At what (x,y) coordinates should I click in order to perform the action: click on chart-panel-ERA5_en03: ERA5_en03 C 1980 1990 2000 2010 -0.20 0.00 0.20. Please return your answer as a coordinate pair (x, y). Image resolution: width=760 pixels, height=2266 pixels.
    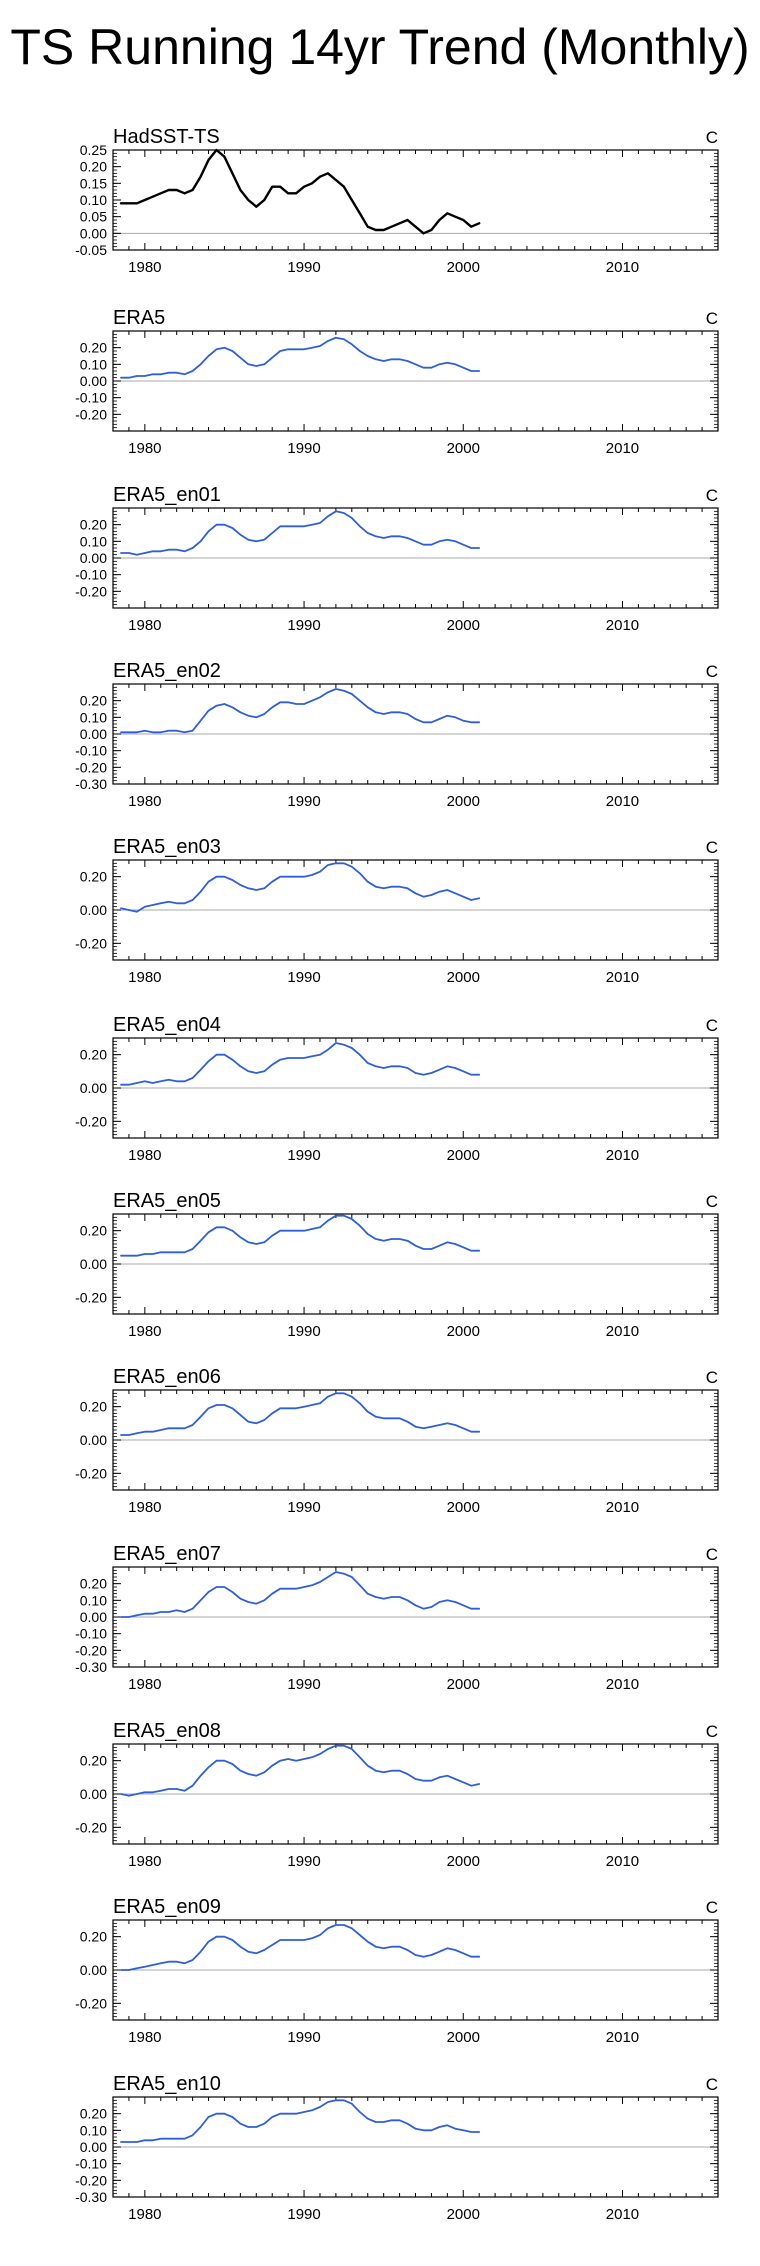
    Looking at the image, I should click on (397, 911).